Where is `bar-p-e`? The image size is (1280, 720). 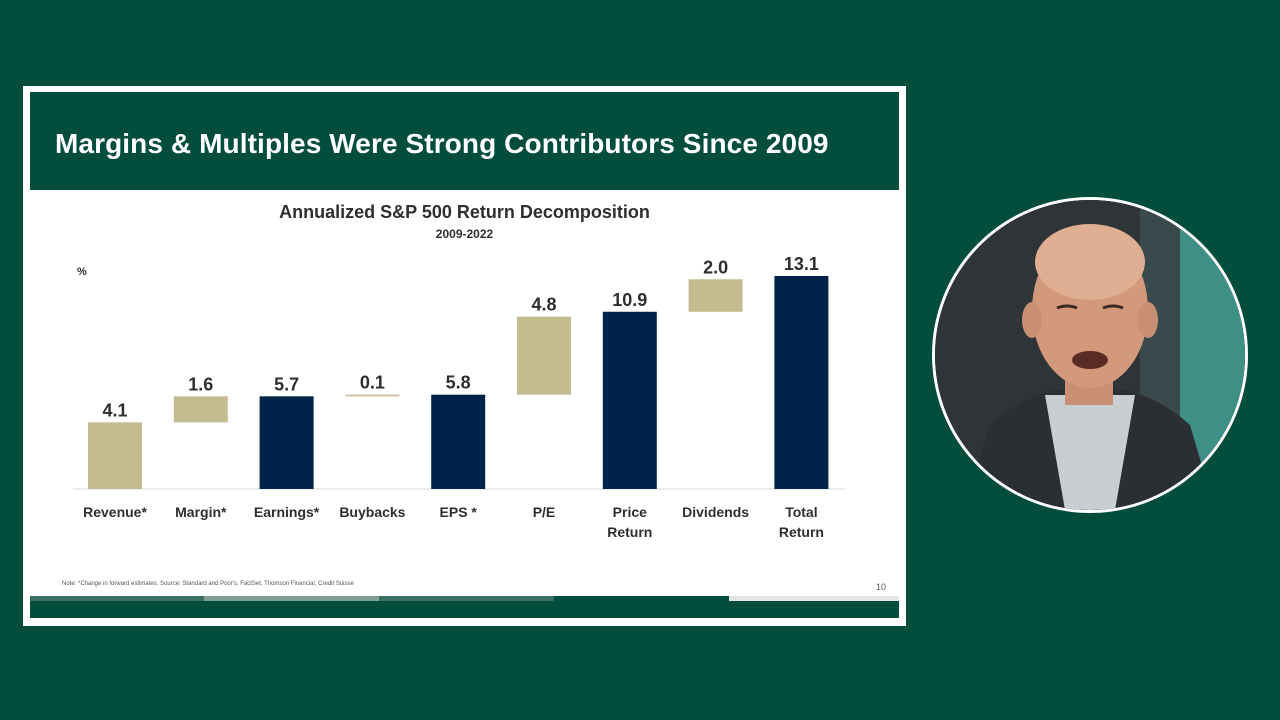
bar-p-e is located at coordinates (544, 355).